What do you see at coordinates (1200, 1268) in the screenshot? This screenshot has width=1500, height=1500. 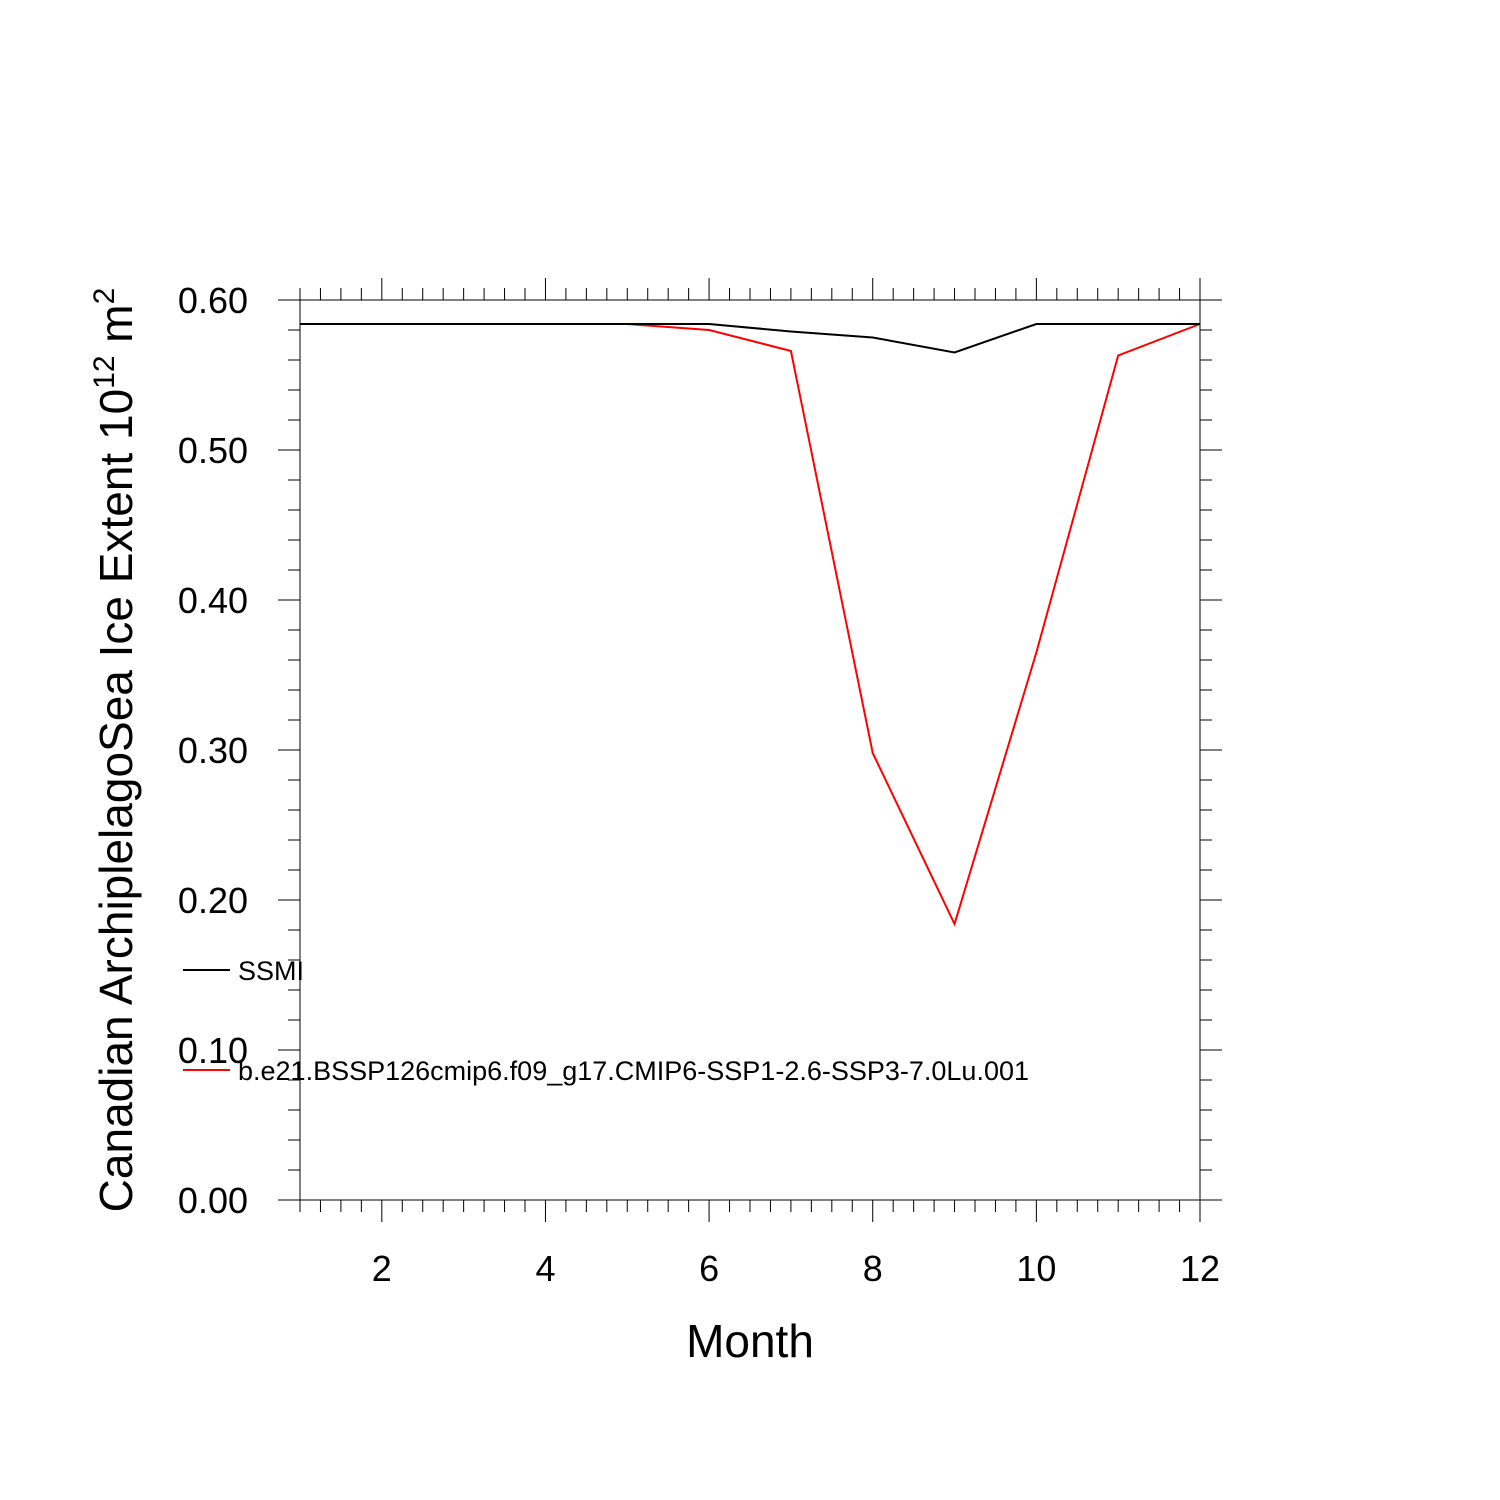 I see `x-tick-label: 12` at bounding box center [1200, 1268].